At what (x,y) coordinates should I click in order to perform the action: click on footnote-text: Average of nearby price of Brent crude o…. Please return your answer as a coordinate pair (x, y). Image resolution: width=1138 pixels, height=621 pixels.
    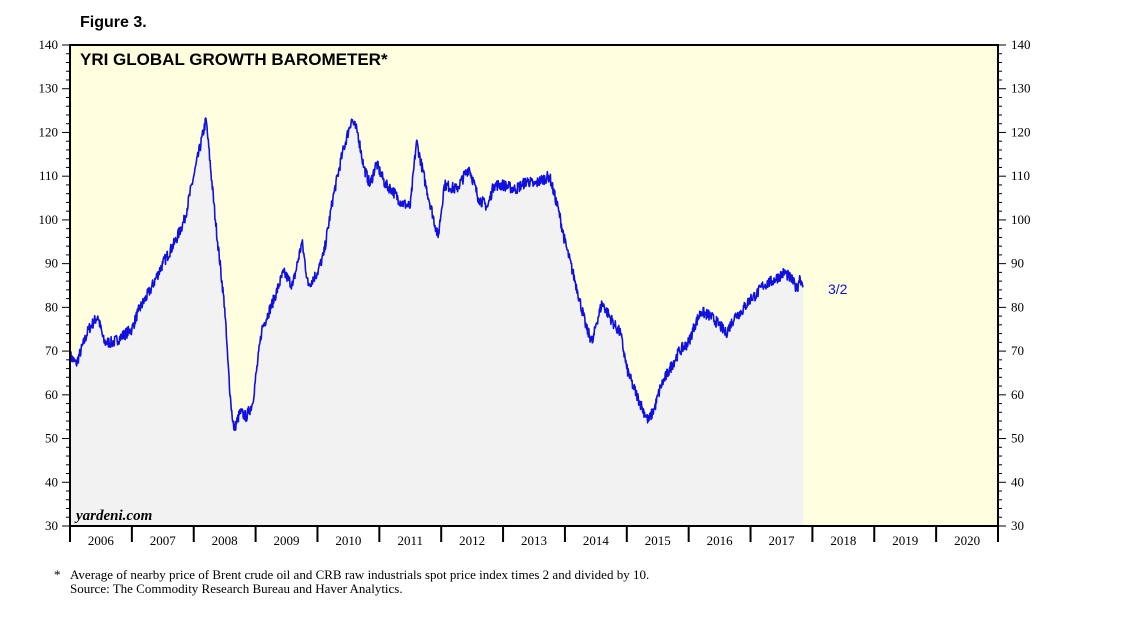
    Looking at the image, I should click on (360, 574).